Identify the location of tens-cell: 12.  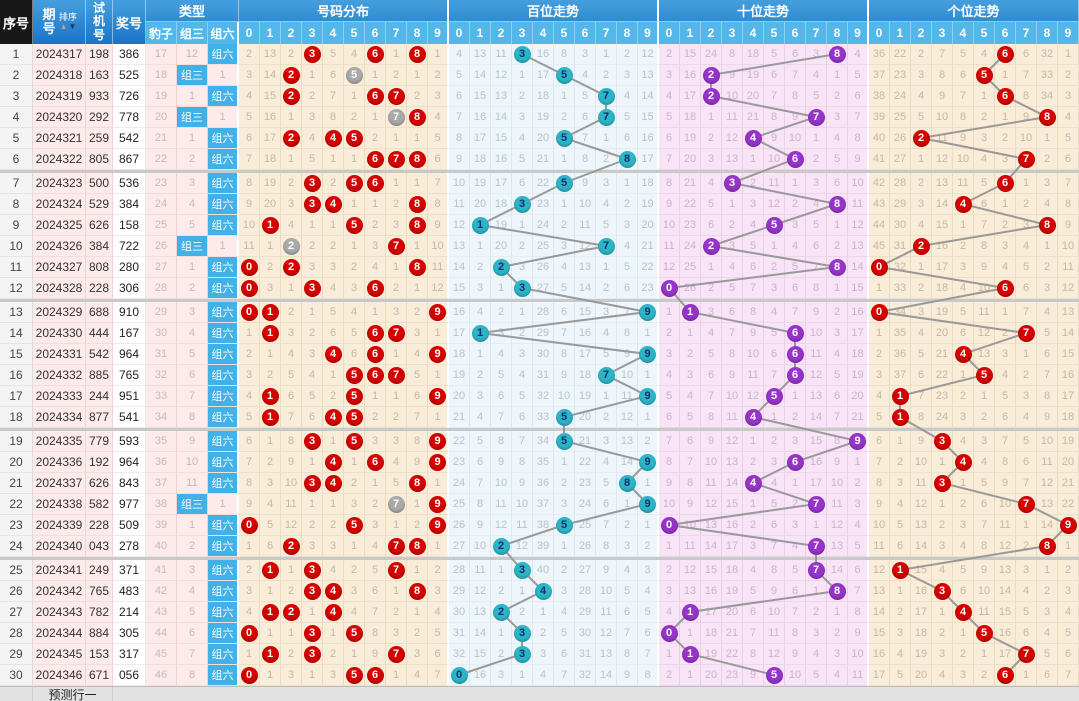
(711, 504).